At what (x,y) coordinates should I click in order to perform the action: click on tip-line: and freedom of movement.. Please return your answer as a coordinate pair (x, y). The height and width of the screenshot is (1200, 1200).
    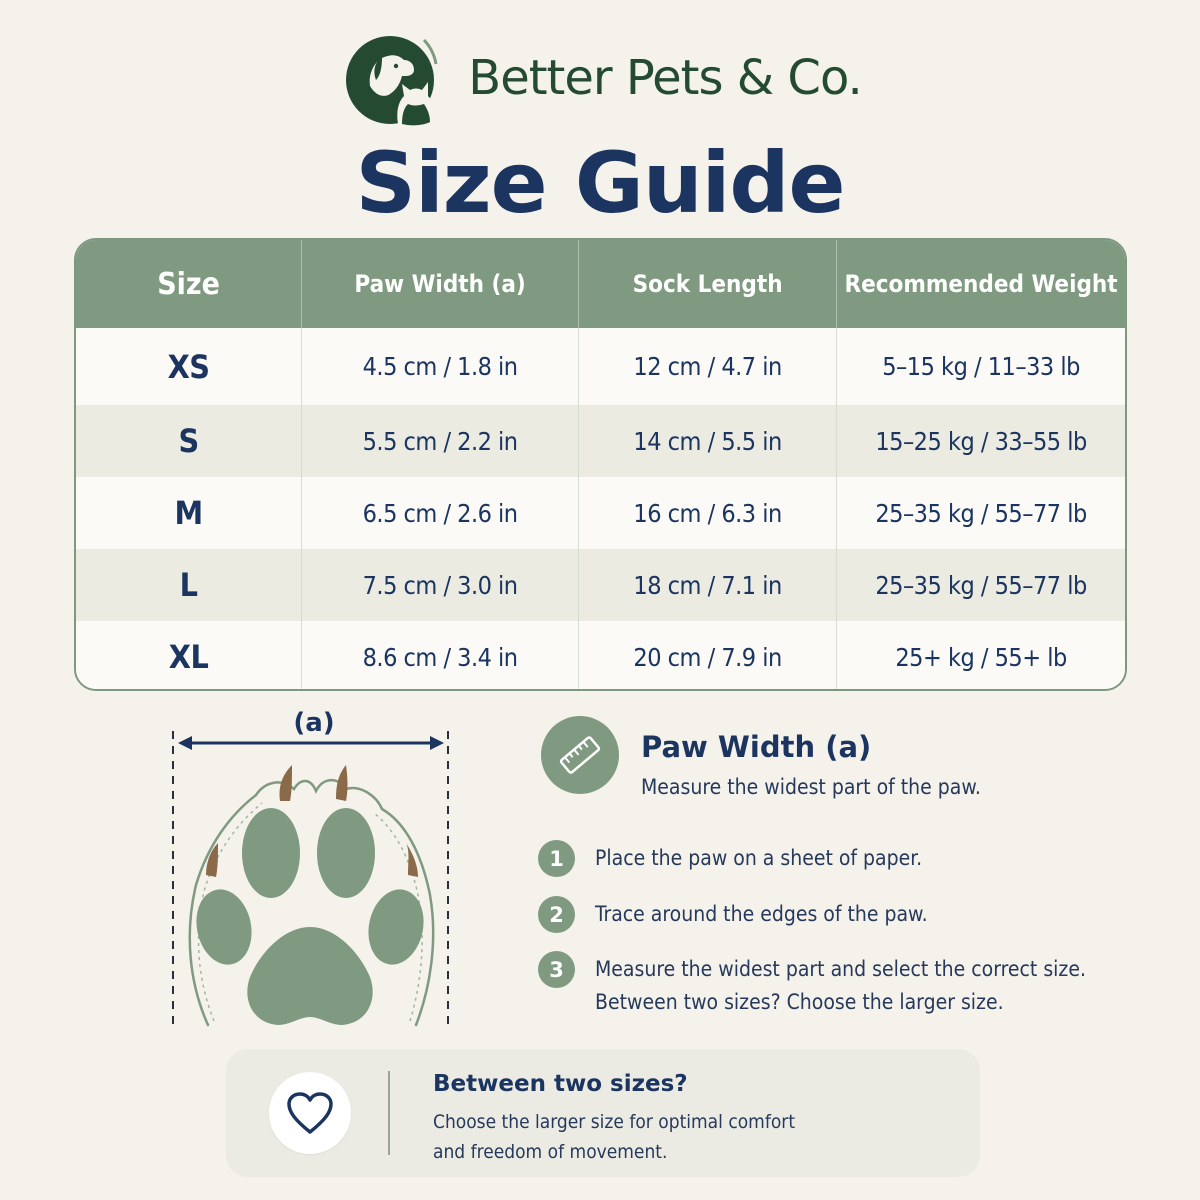
    Looking at the image, I should click on (550, 1152).